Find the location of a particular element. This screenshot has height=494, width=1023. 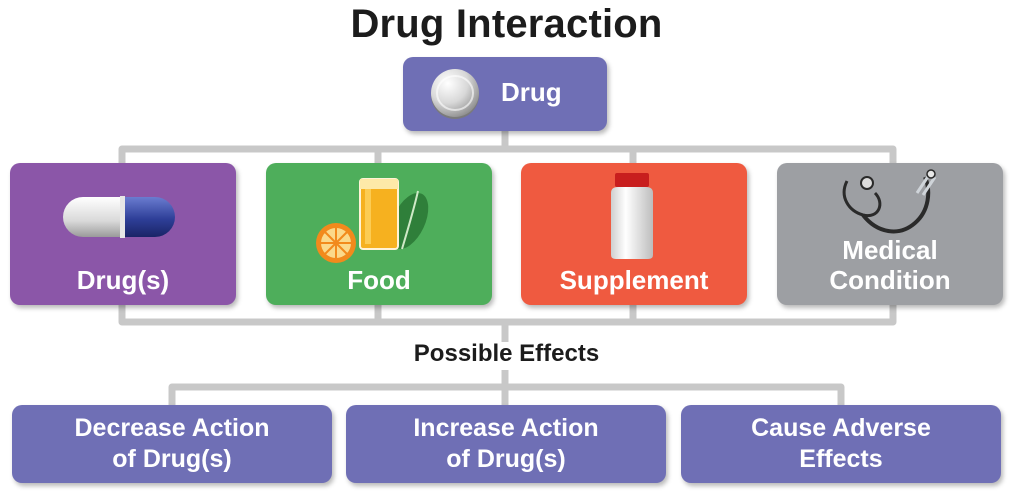

effect-cause-adverse: Cause Adverse Effects is located at coordinates (841, 444).